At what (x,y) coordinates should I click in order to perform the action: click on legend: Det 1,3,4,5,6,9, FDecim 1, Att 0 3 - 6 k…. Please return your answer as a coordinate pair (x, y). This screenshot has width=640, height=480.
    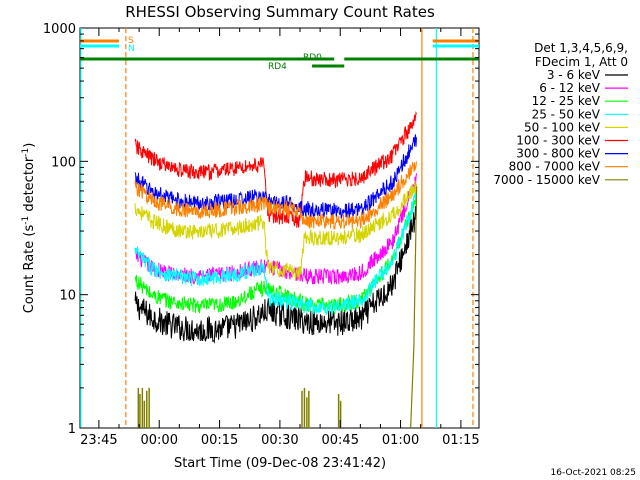
    Looking at the image, I should click on (560, 114).